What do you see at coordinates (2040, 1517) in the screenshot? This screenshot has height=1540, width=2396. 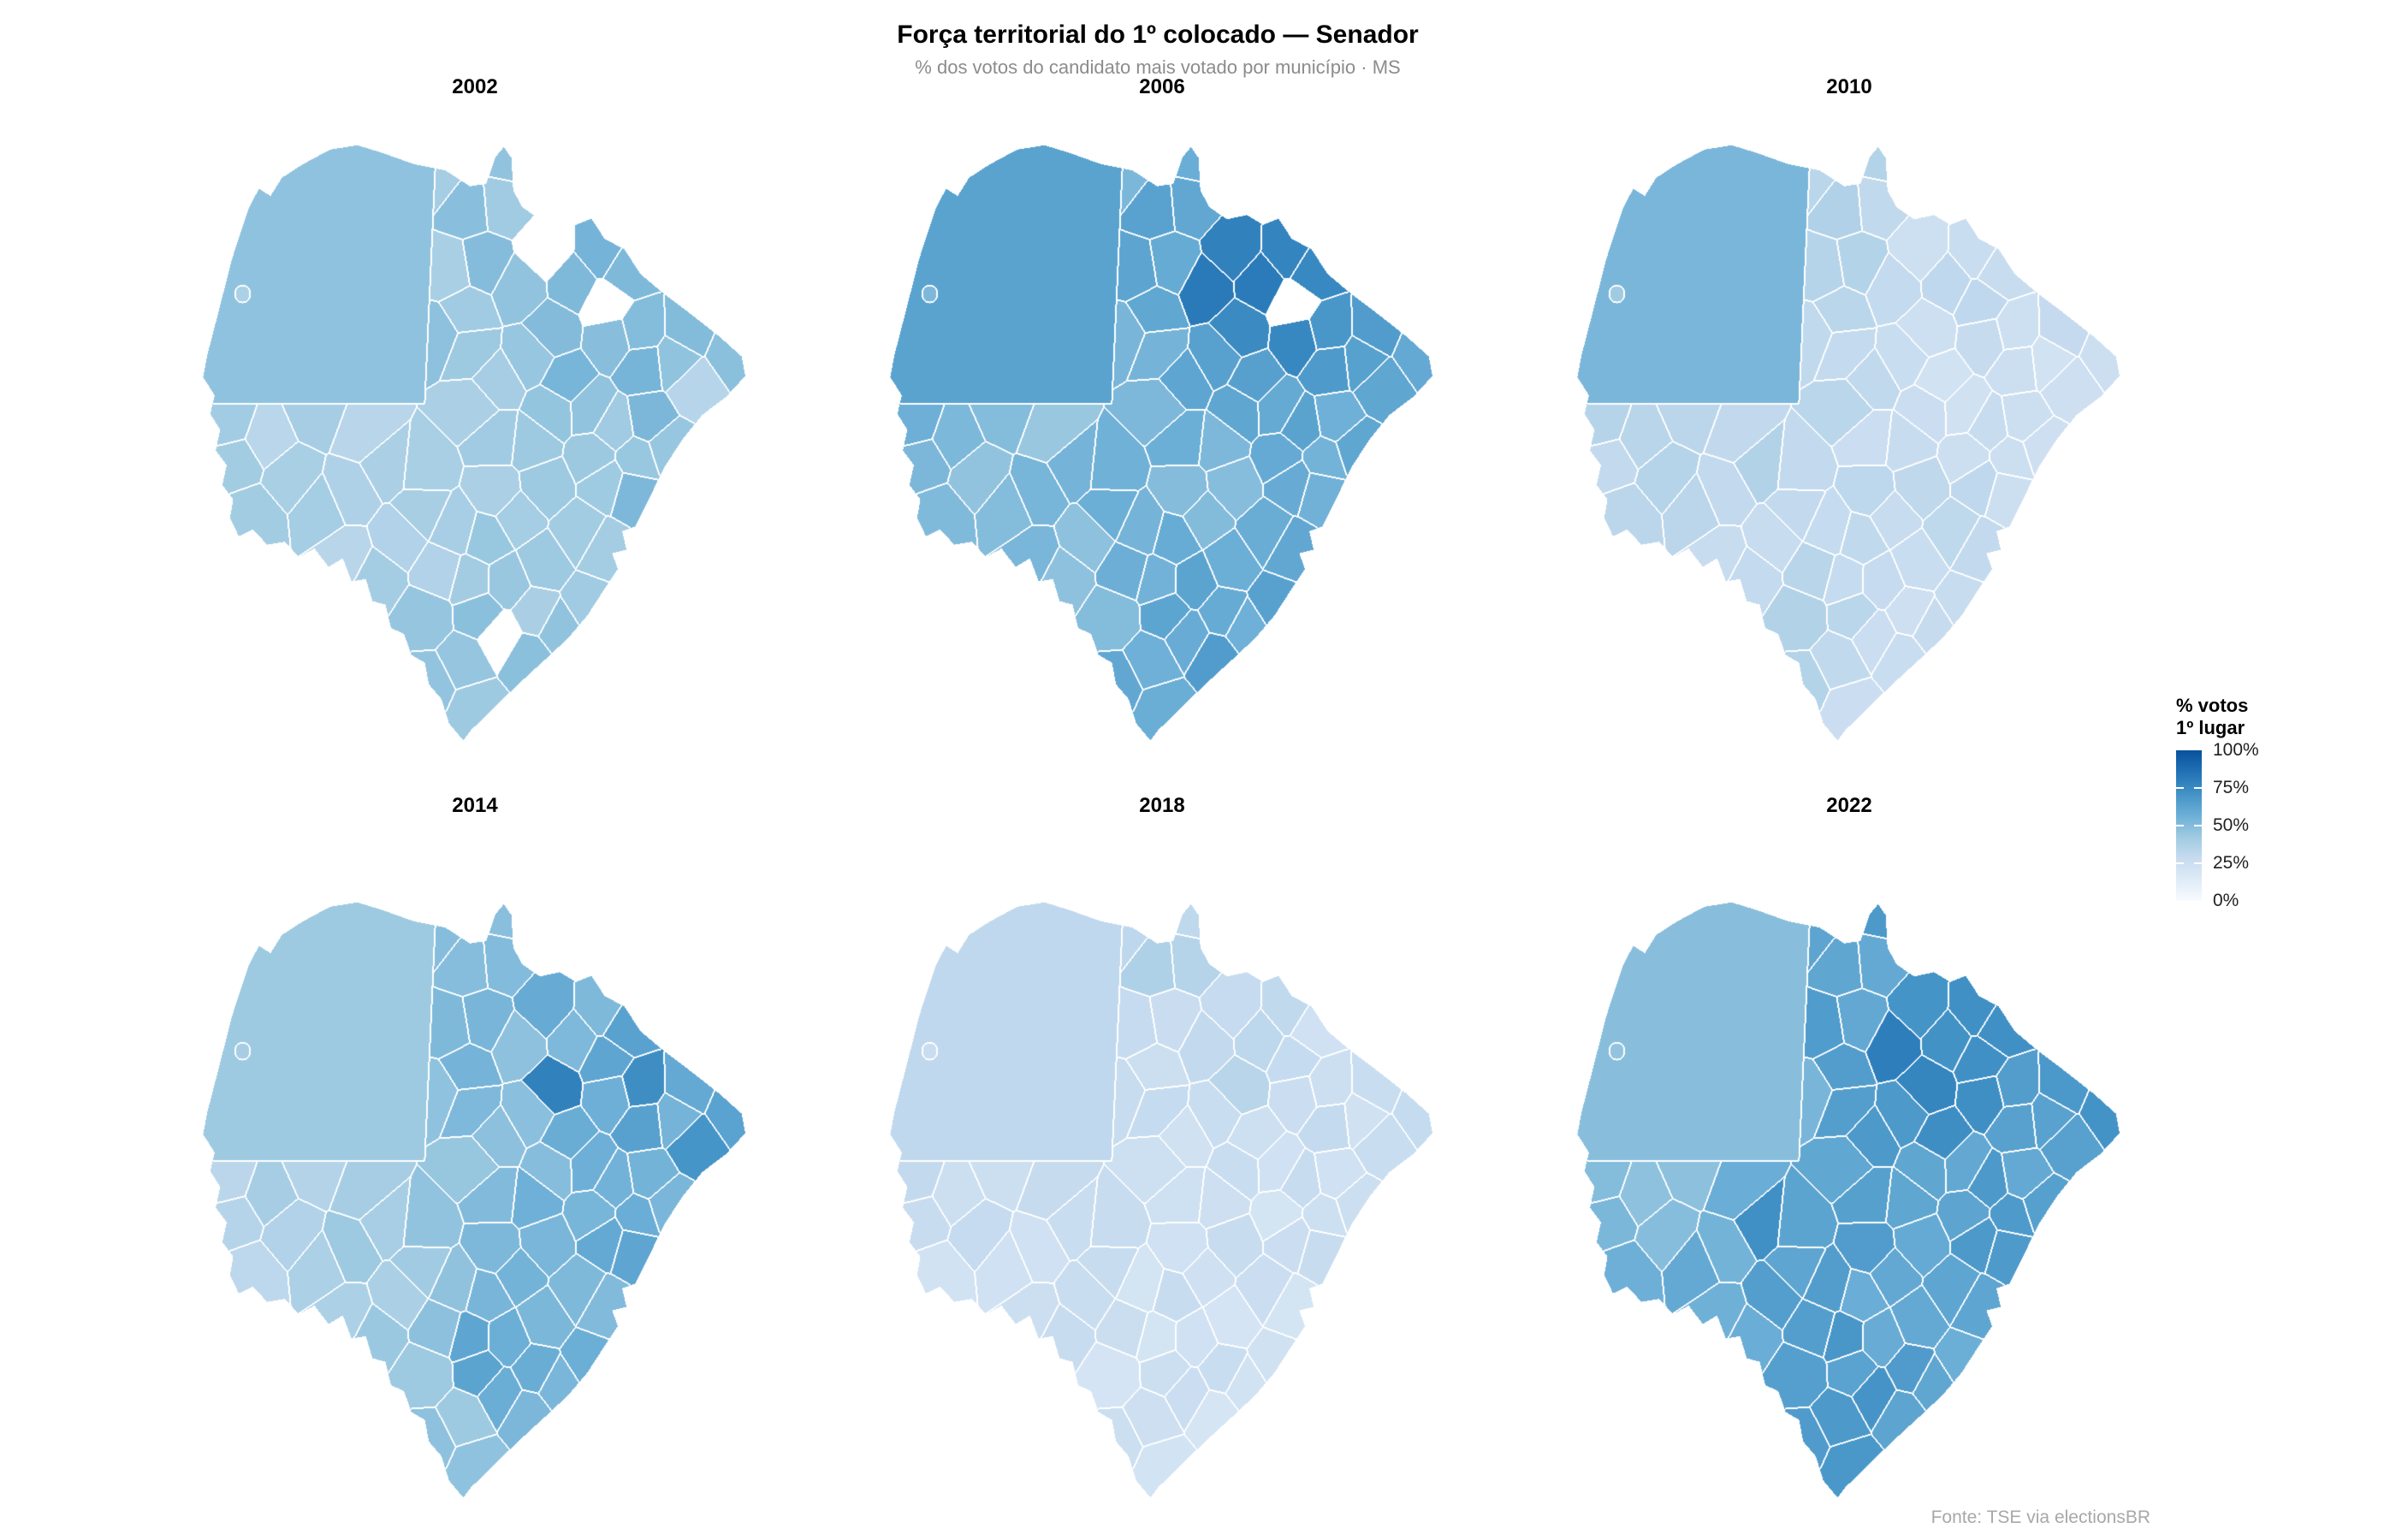 I see `source-note: Fonte: TSE via electionsBR` at bounding box center [2040, 1517].